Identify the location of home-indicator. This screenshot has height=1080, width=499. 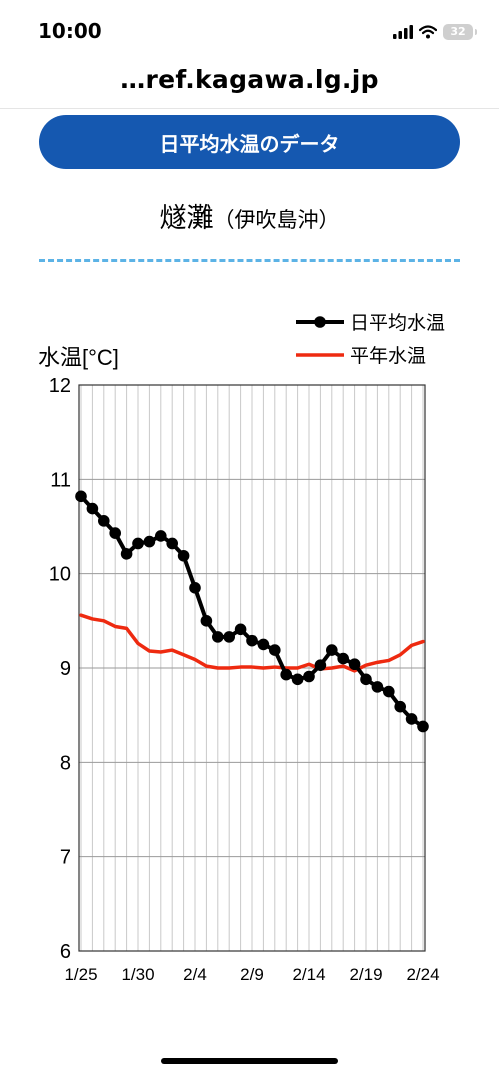
(249, 1061).